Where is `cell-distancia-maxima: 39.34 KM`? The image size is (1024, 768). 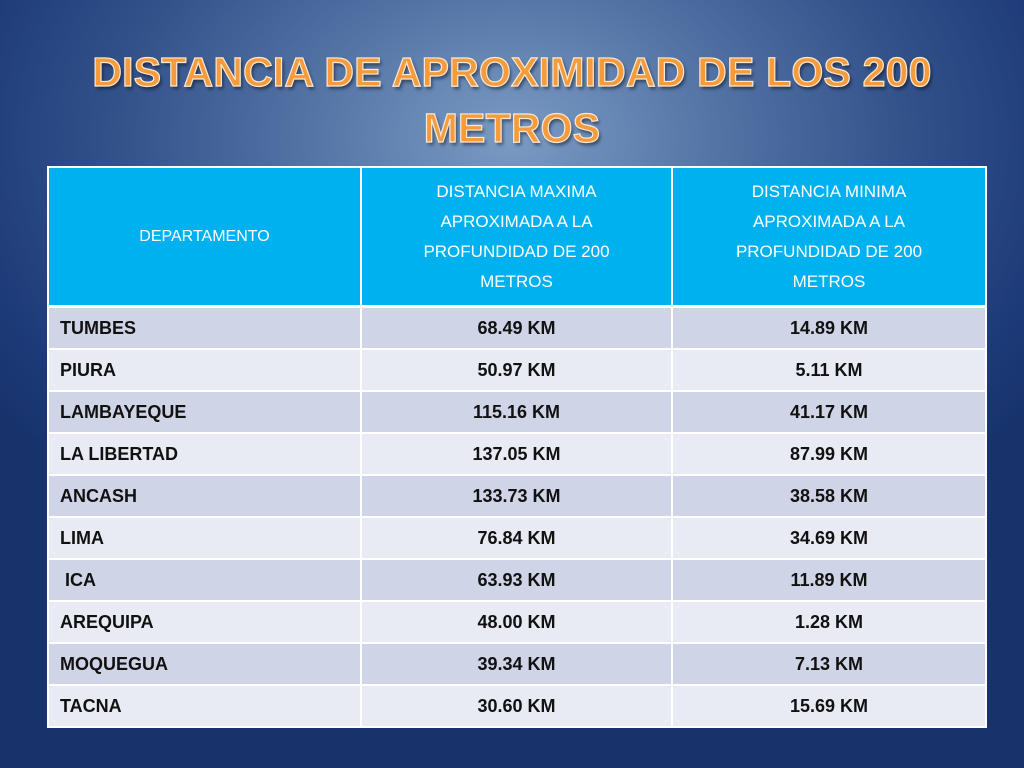 cell-distancia-maxima: 39.34 KM is located at coordinates (516, 664).